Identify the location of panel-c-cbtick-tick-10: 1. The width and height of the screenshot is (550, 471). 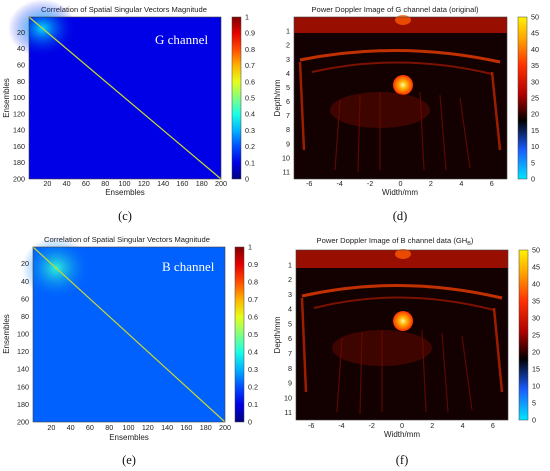
(247, 17).